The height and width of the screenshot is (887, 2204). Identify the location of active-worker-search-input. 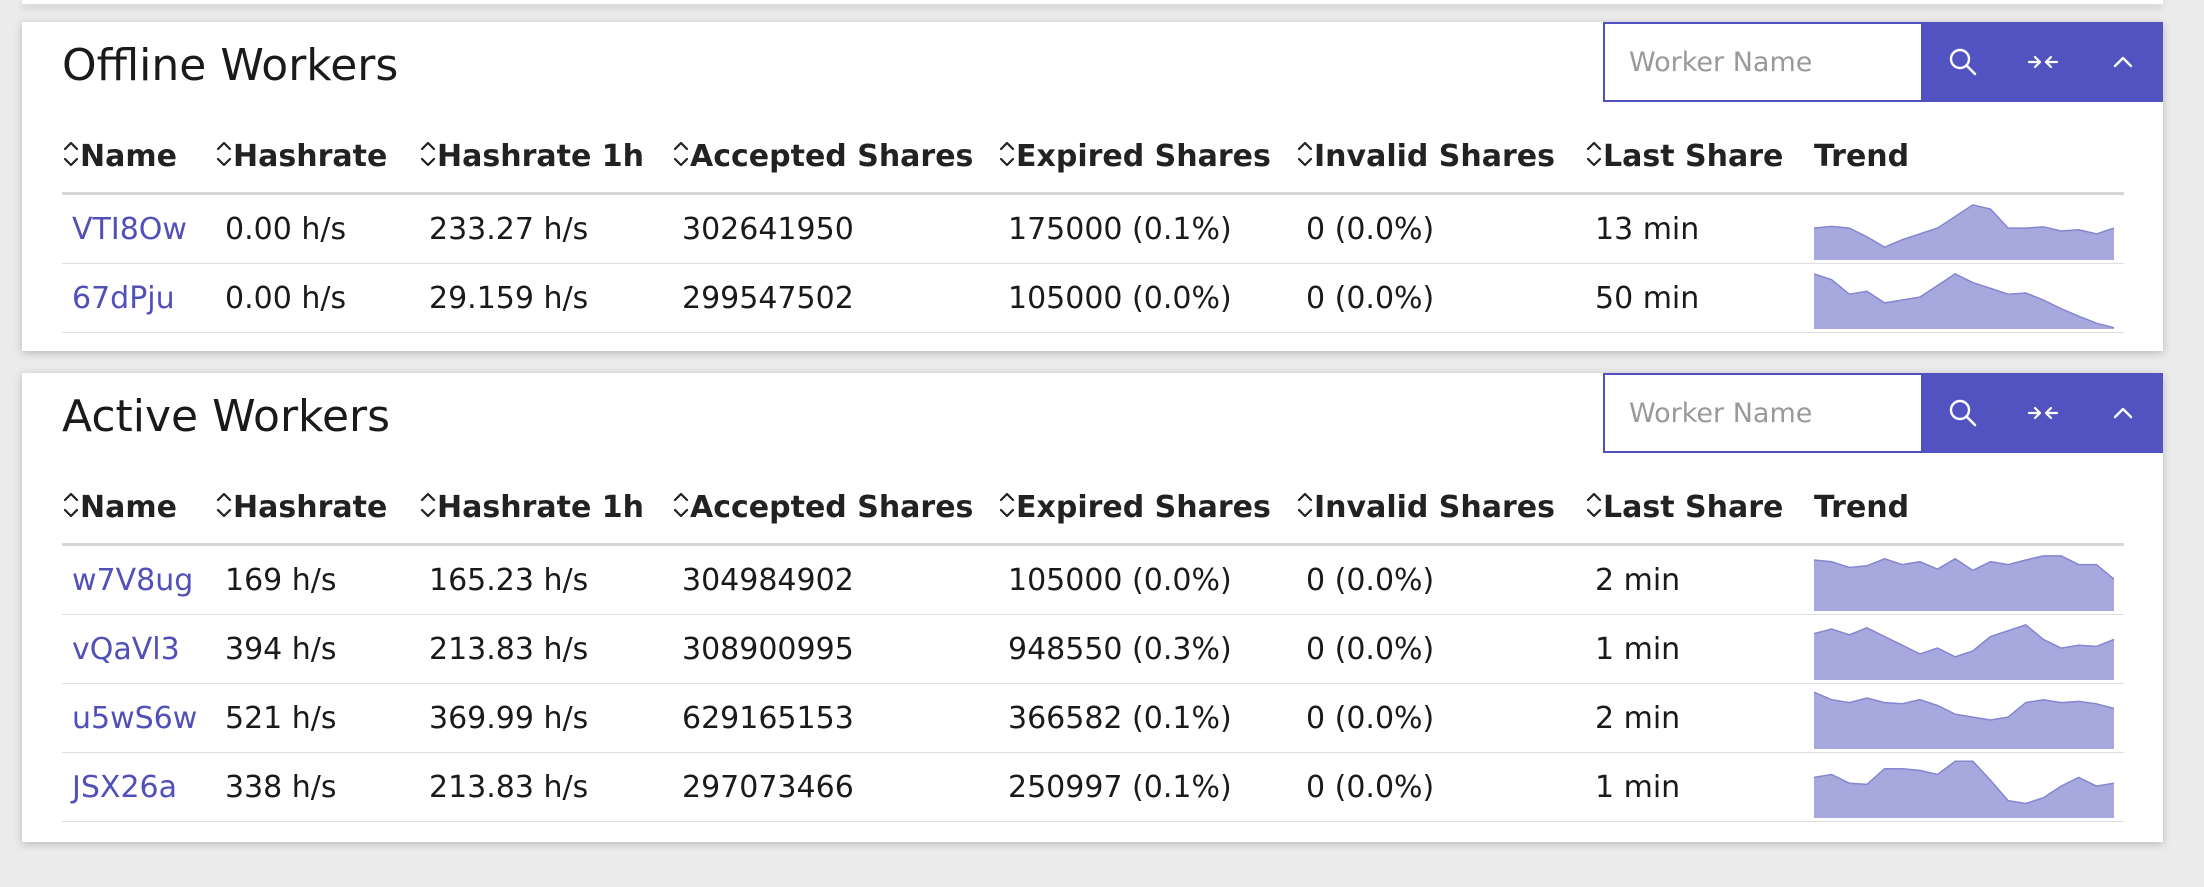
(1758, 413).